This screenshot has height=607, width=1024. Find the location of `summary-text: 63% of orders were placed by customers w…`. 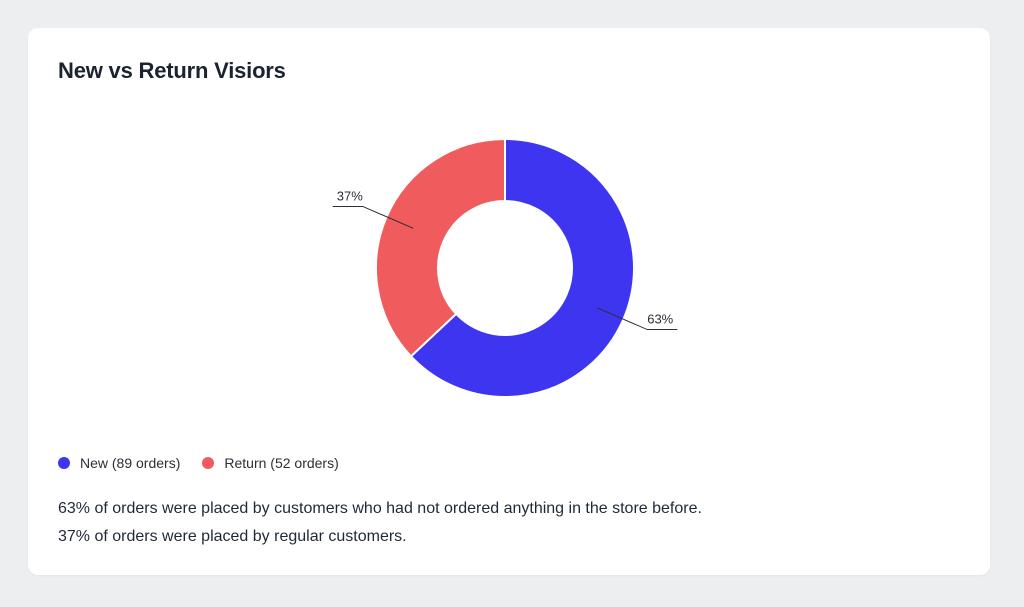

summary-text: 63% of orders were placed by customers w… is located at coordinates (380, 523).